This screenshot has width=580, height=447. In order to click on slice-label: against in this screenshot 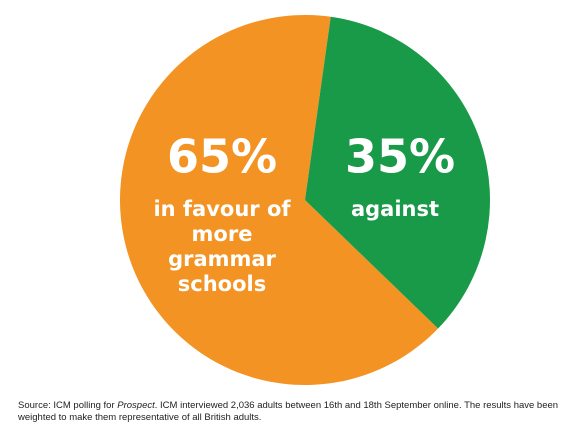, I will do `click(395, 209)`.